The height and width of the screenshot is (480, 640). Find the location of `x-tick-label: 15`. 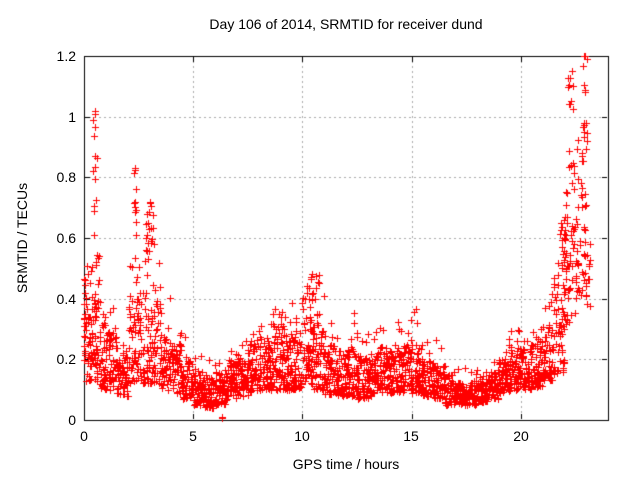

x-tick-label: 15 is located at coordinates (411, 436).